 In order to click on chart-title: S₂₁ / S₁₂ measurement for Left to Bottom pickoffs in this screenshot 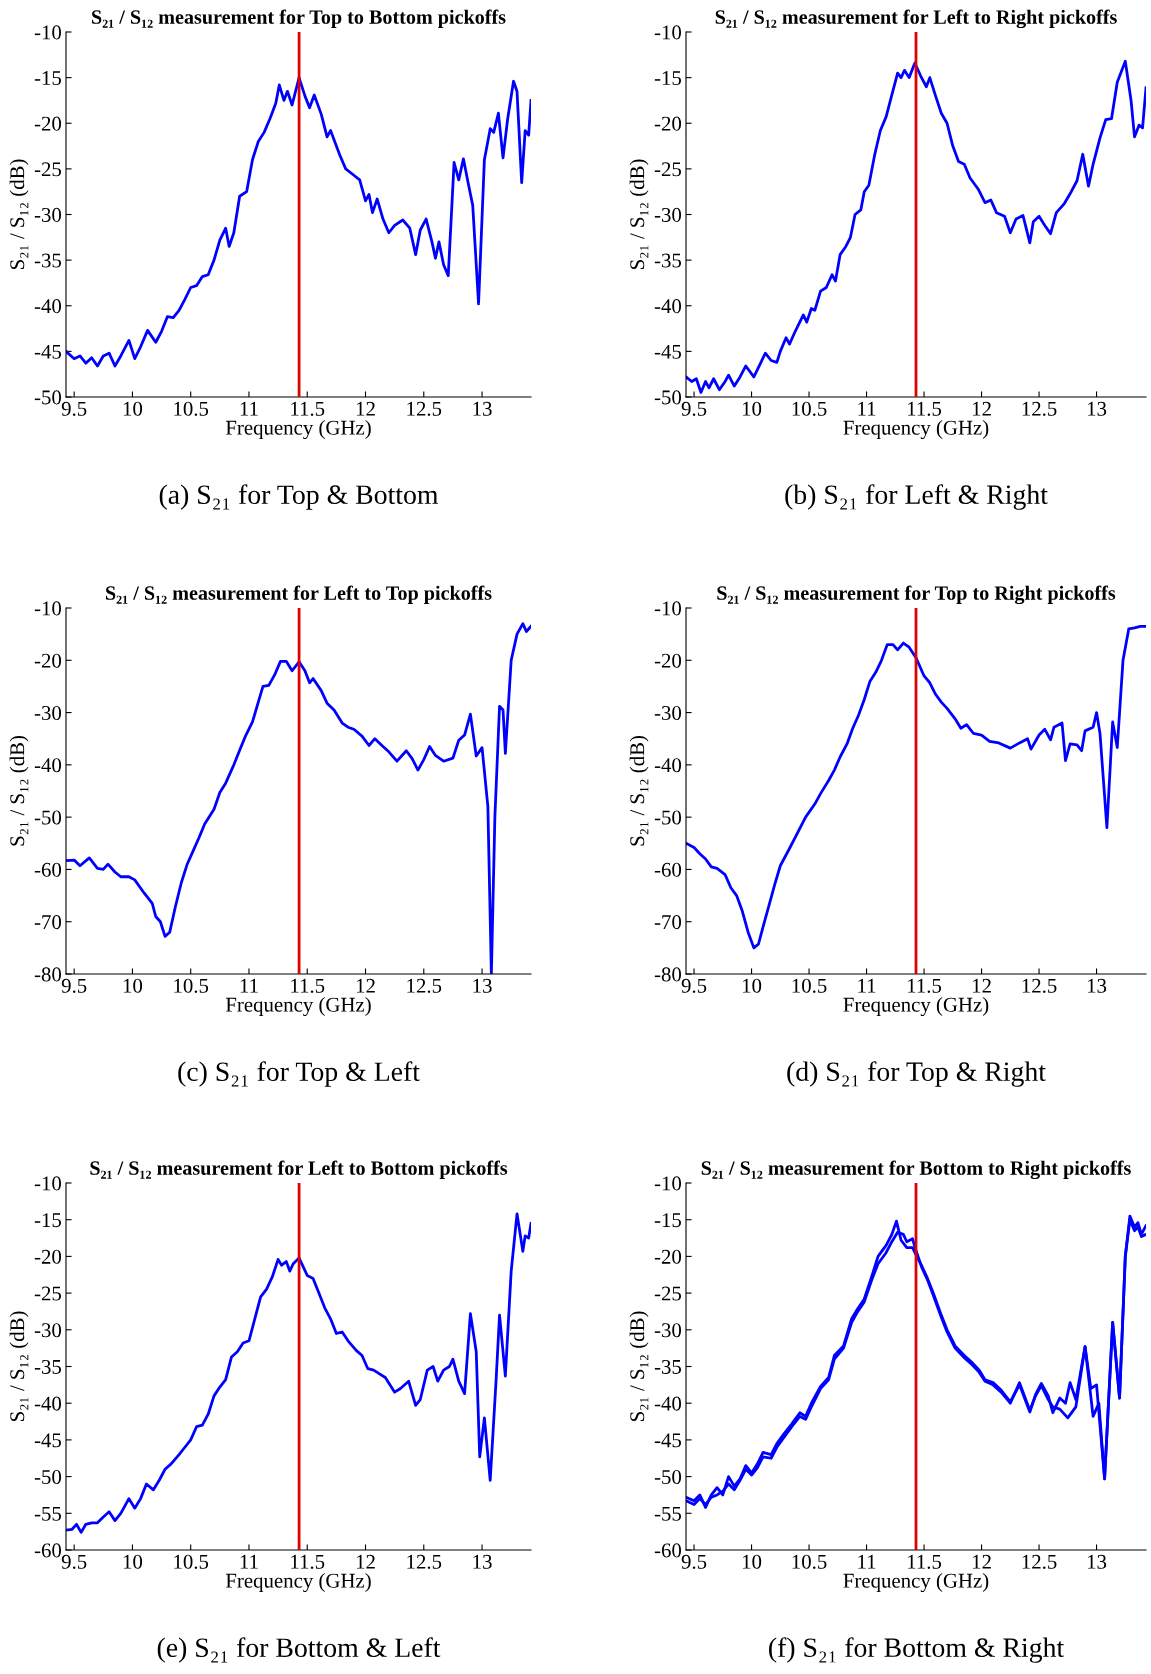, I will do `click(299, 1169)`.